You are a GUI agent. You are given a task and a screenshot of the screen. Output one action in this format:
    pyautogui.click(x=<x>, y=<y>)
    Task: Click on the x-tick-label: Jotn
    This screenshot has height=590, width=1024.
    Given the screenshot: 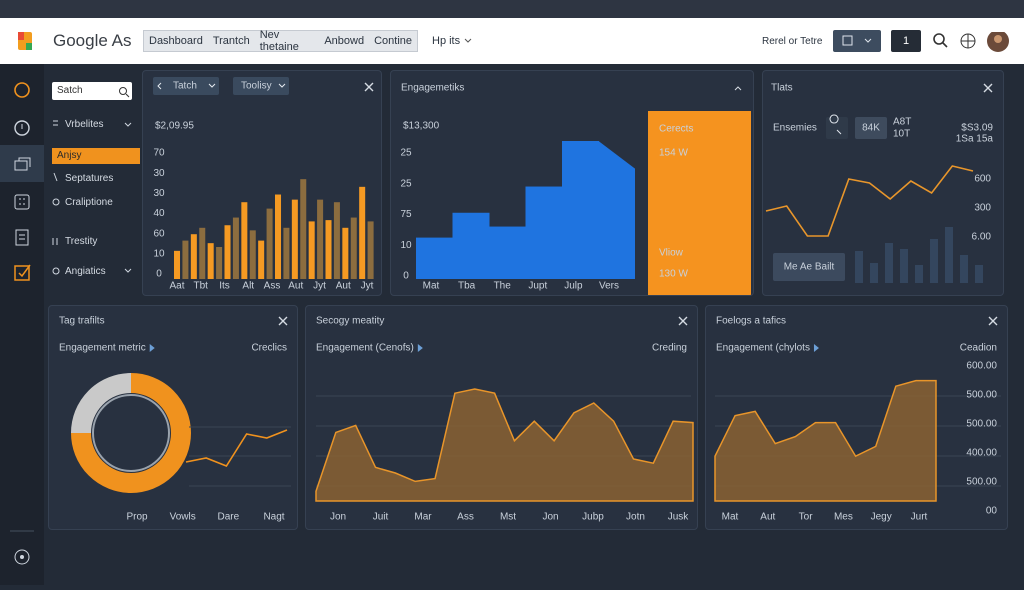 What is the action you would take?
    pyautogui.click(x=635, y=517)
    